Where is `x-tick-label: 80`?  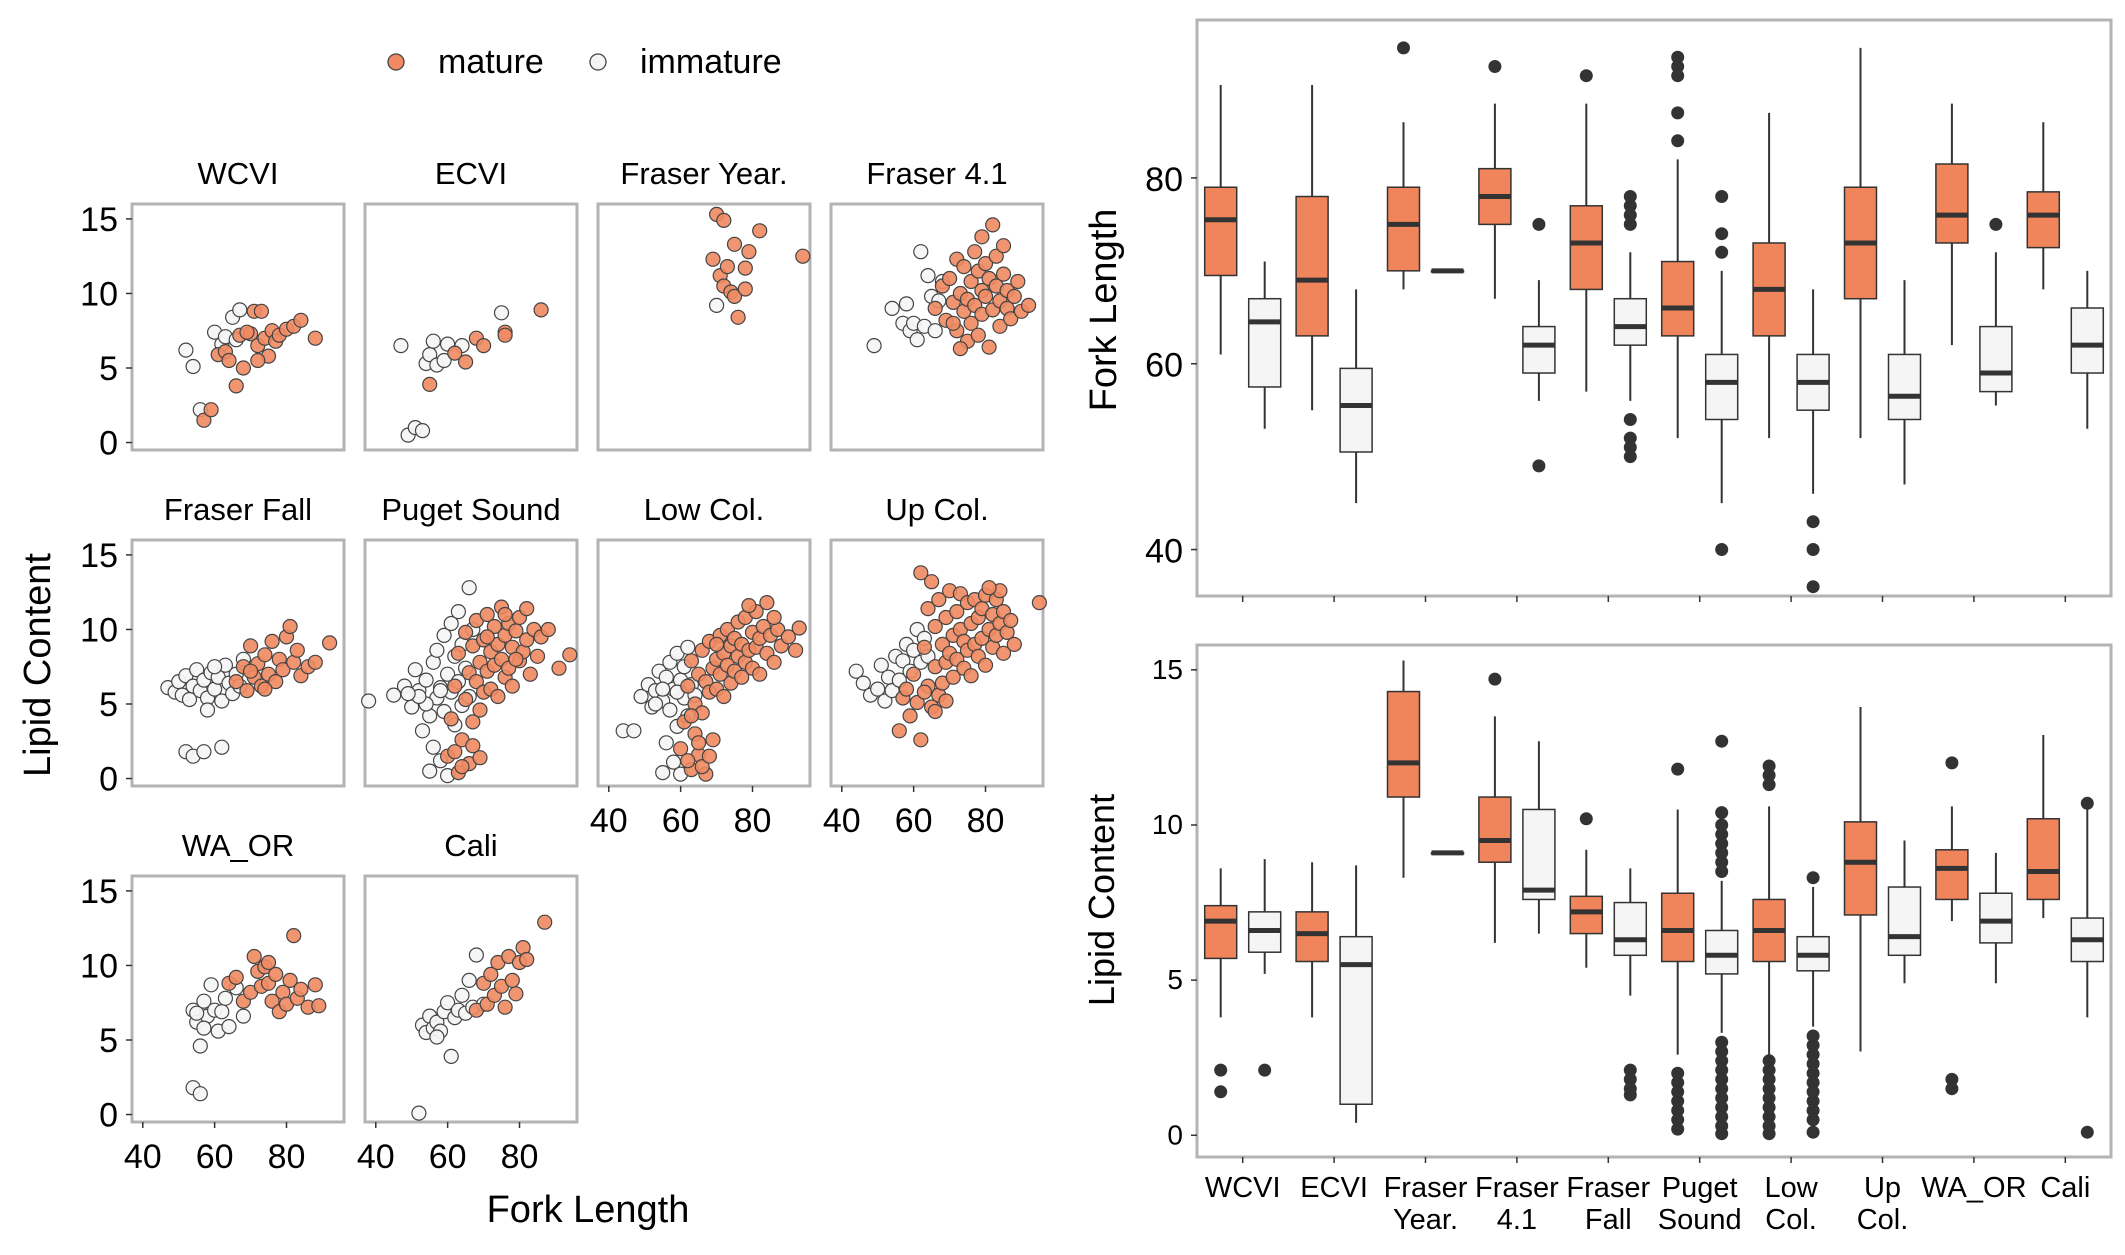
x-tick-label: 80 is located at coordinates (753, 821).